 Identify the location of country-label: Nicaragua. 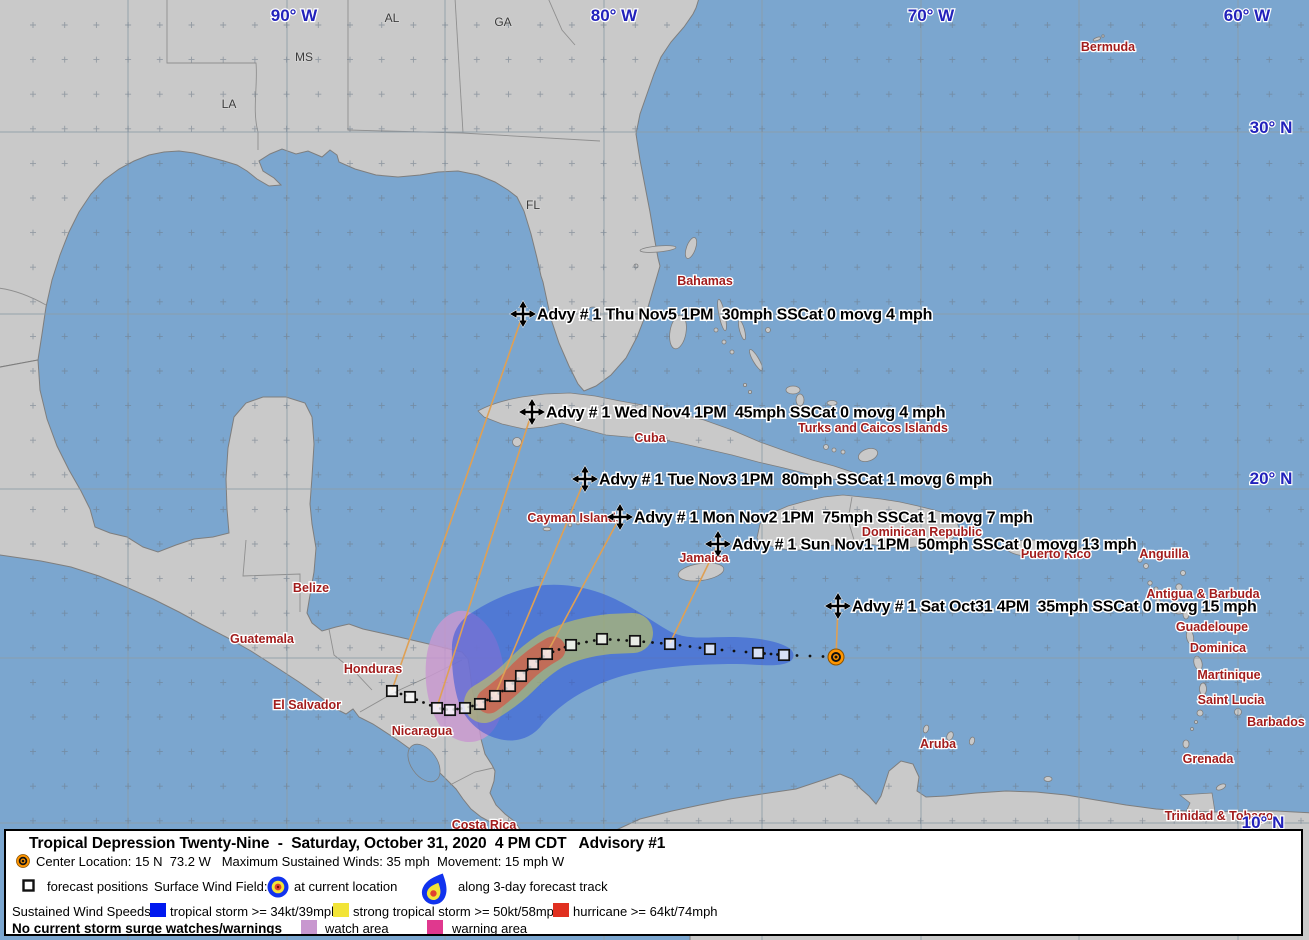
(422, 731).